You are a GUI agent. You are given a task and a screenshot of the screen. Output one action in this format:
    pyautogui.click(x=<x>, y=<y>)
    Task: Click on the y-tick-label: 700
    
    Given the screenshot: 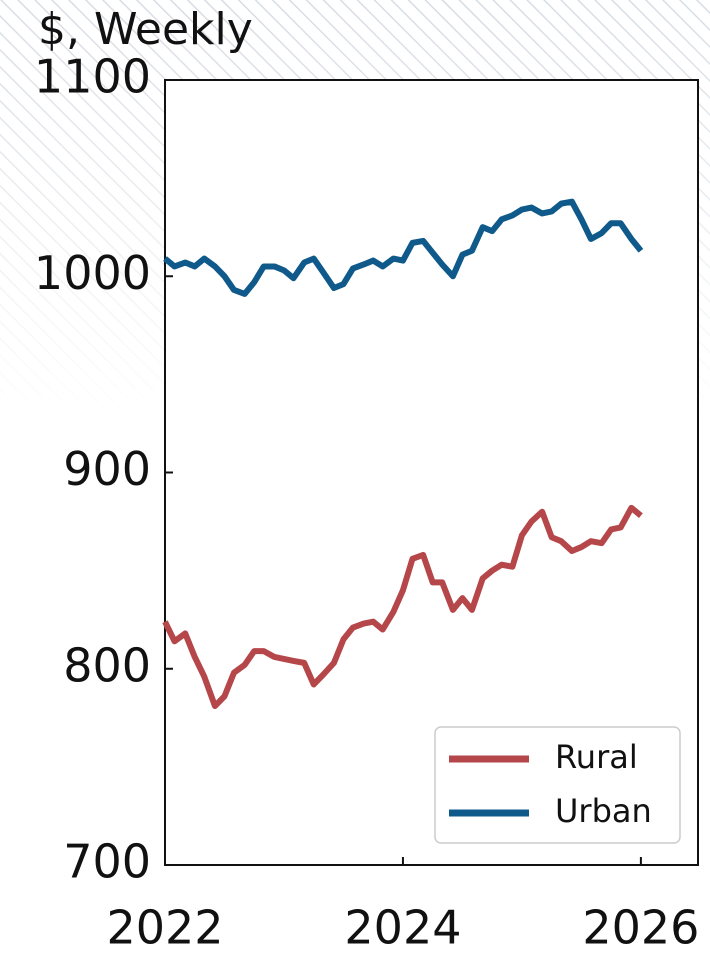 What is the action you would take?
    pyautogui.click(x=107, y=862)
    